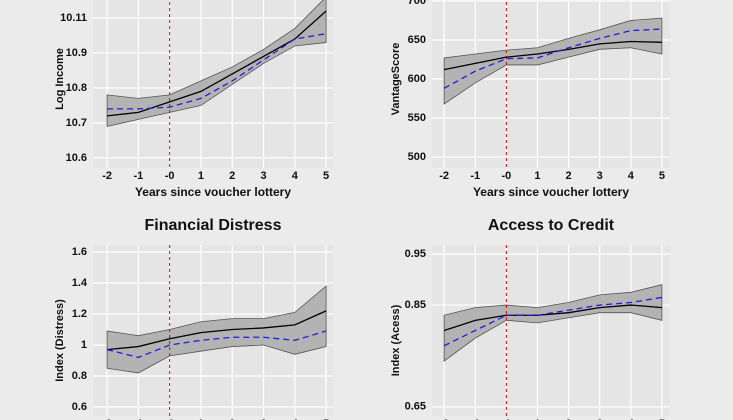 Image resolution: width=733 pixels, height=420 pixels. Describe the element at coordinates (76, 123) in the screenshot. I see `y-tick-label: 10.7` at that location.